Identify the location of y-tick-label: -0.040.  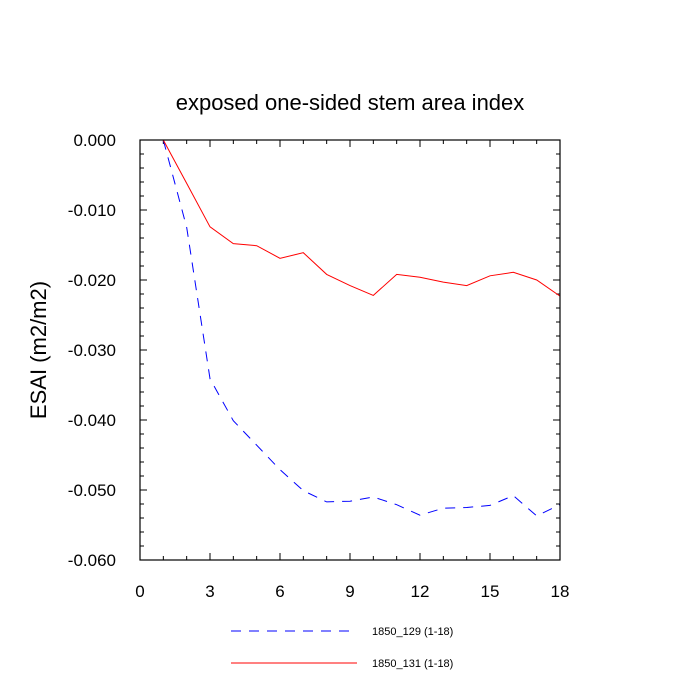
(92, 420).